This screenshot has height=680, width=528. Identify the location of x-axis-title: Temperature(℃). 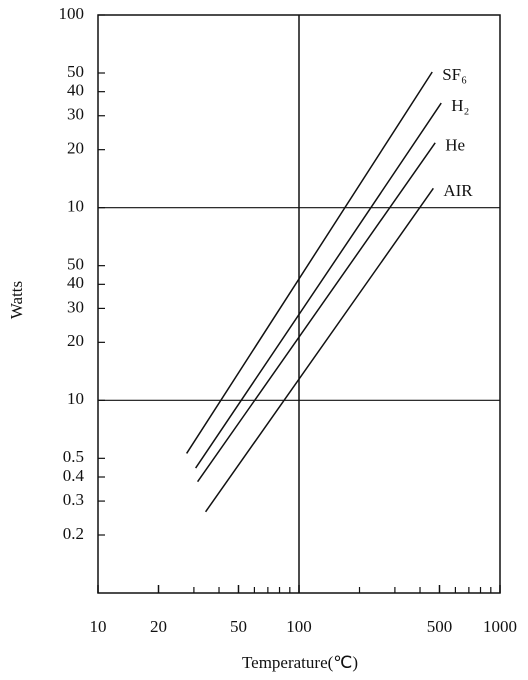
(300, 662).